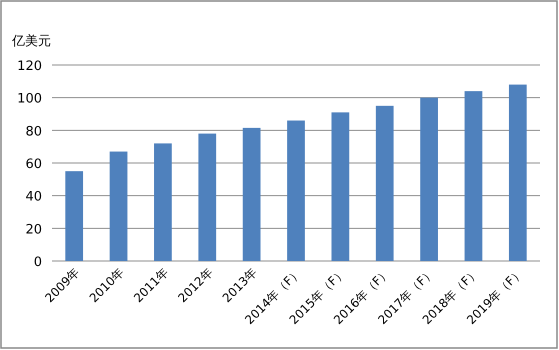 The height and width of the screenshot is (350, 559). I want to click on y-axis-title: 亿美元, so click(31, 41).